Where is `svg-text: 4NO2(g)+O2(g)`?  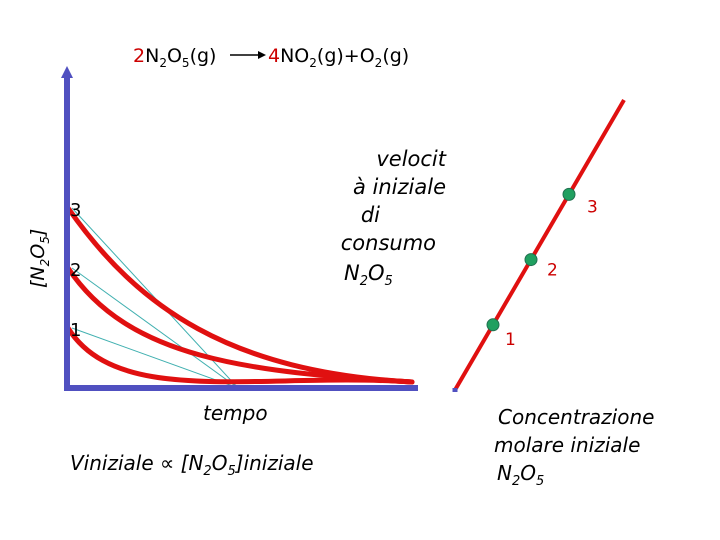
svg-text: 4NO2(g)+O2(g) is located at coordinates (338, 57).